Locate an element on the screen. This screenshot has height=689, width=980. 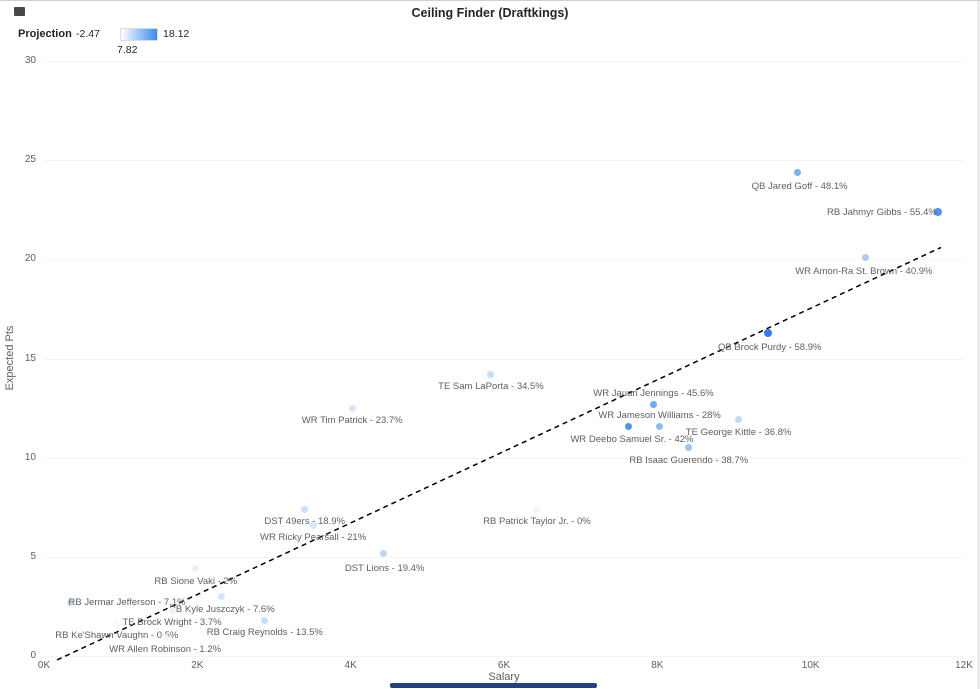
point-label: QB Jared Goff - 48.1% is located at coordinates (799, 187).